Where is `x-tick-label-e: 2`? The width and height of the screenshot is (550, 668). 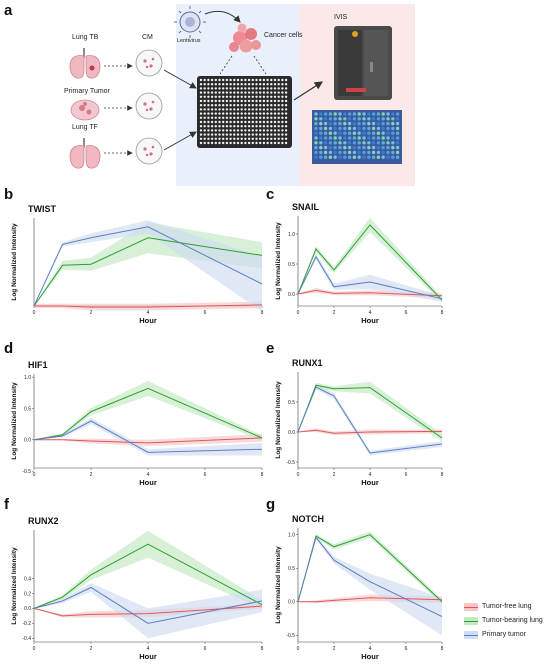 x-tick-label-e: 2 is located at coordinates (334, 475).